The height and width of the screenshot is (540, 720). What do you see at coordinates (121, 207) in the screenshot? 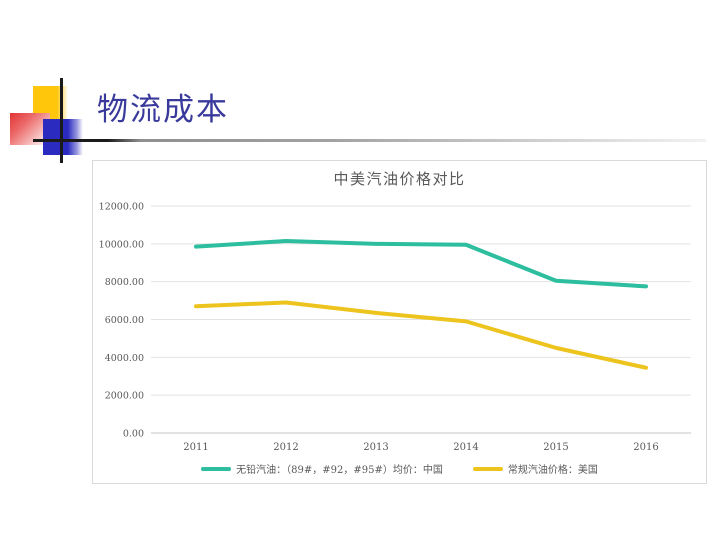
I see `y-tick-label: 12000.00` at bounding box center [121, 207].